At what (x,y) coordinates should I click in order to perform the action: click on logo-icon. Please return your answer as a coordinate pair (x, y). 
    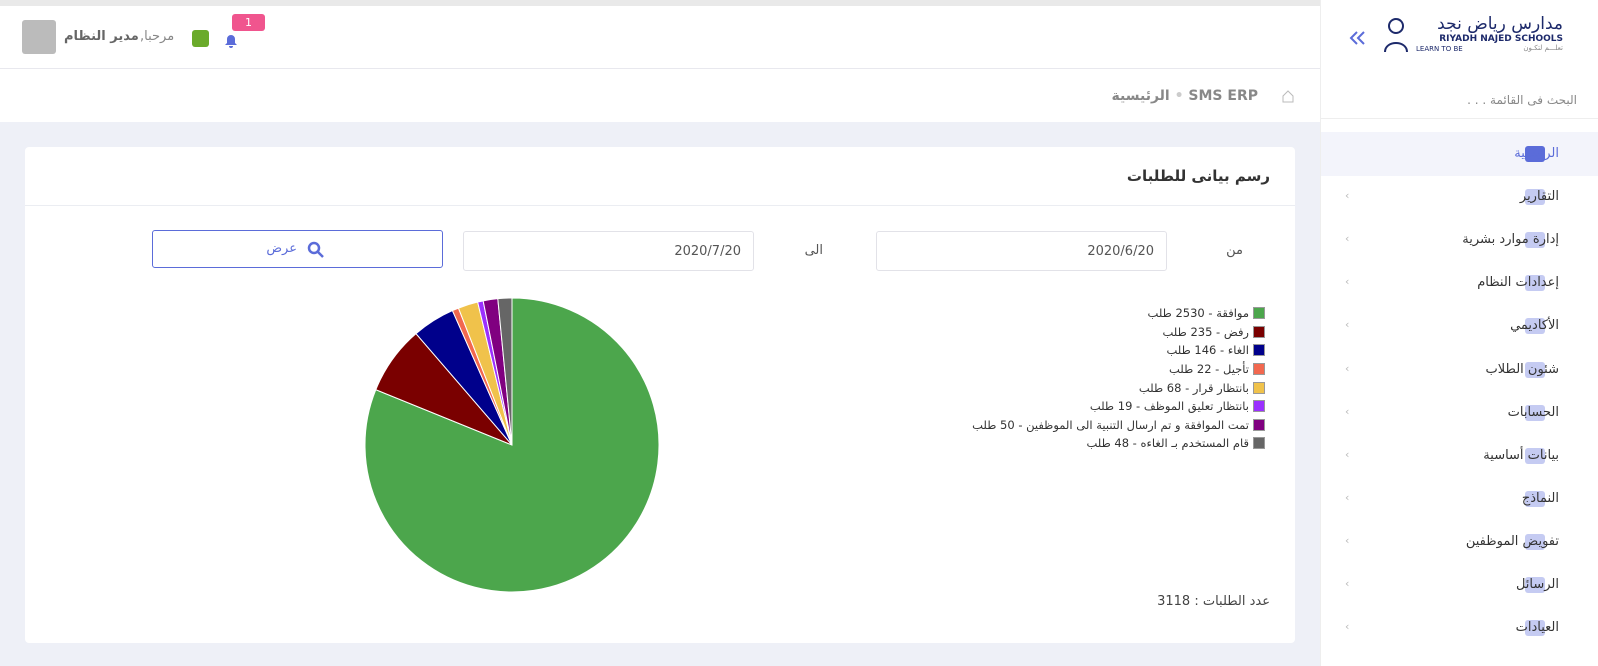
    Looking at the image, I should click on (1396, 35).